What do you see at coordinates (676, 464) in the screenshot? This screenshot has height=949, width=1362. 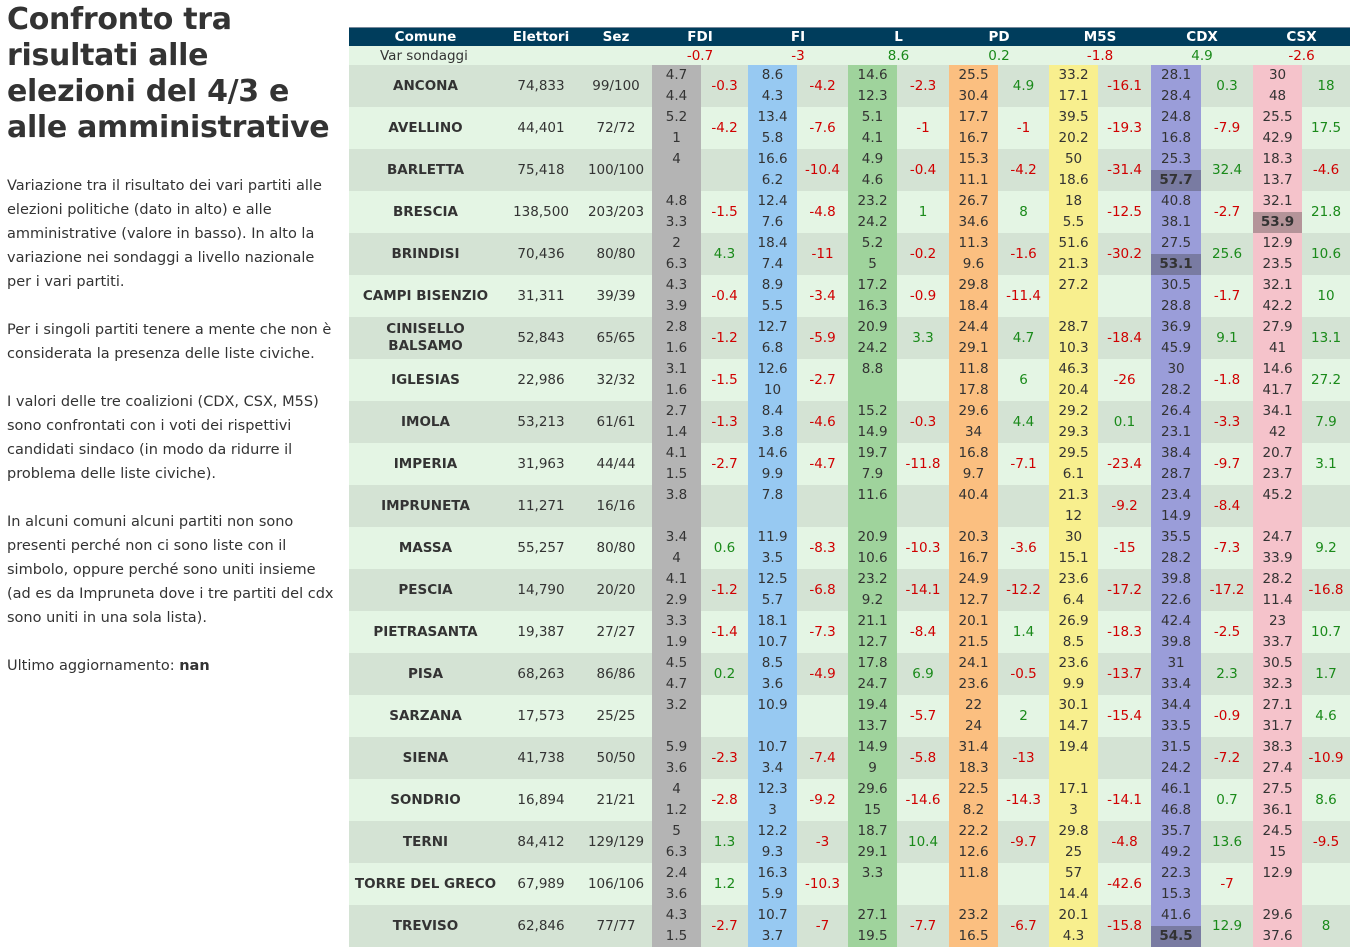 I see `vote-cell-fdi: 4.1 1.5` at bounding box center [676, 464].